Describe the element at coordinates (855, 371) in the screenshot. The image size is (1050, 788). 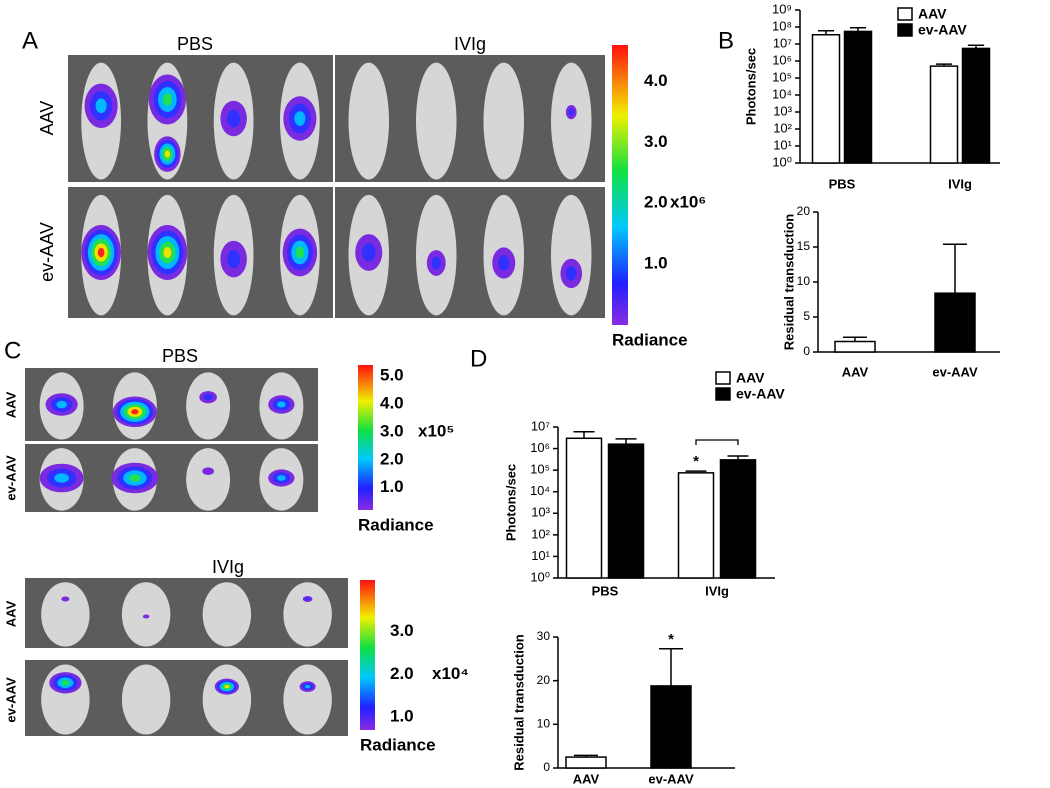
I see `x-tick-label: AAV` at that location.